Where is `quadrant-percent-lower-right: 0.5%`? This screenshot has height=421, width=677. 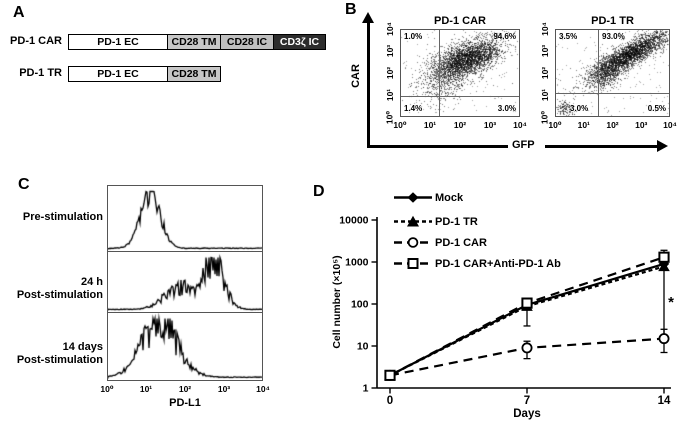 quadrant-percent-lower-right: 0.5% is located at coordinates (656, 108).